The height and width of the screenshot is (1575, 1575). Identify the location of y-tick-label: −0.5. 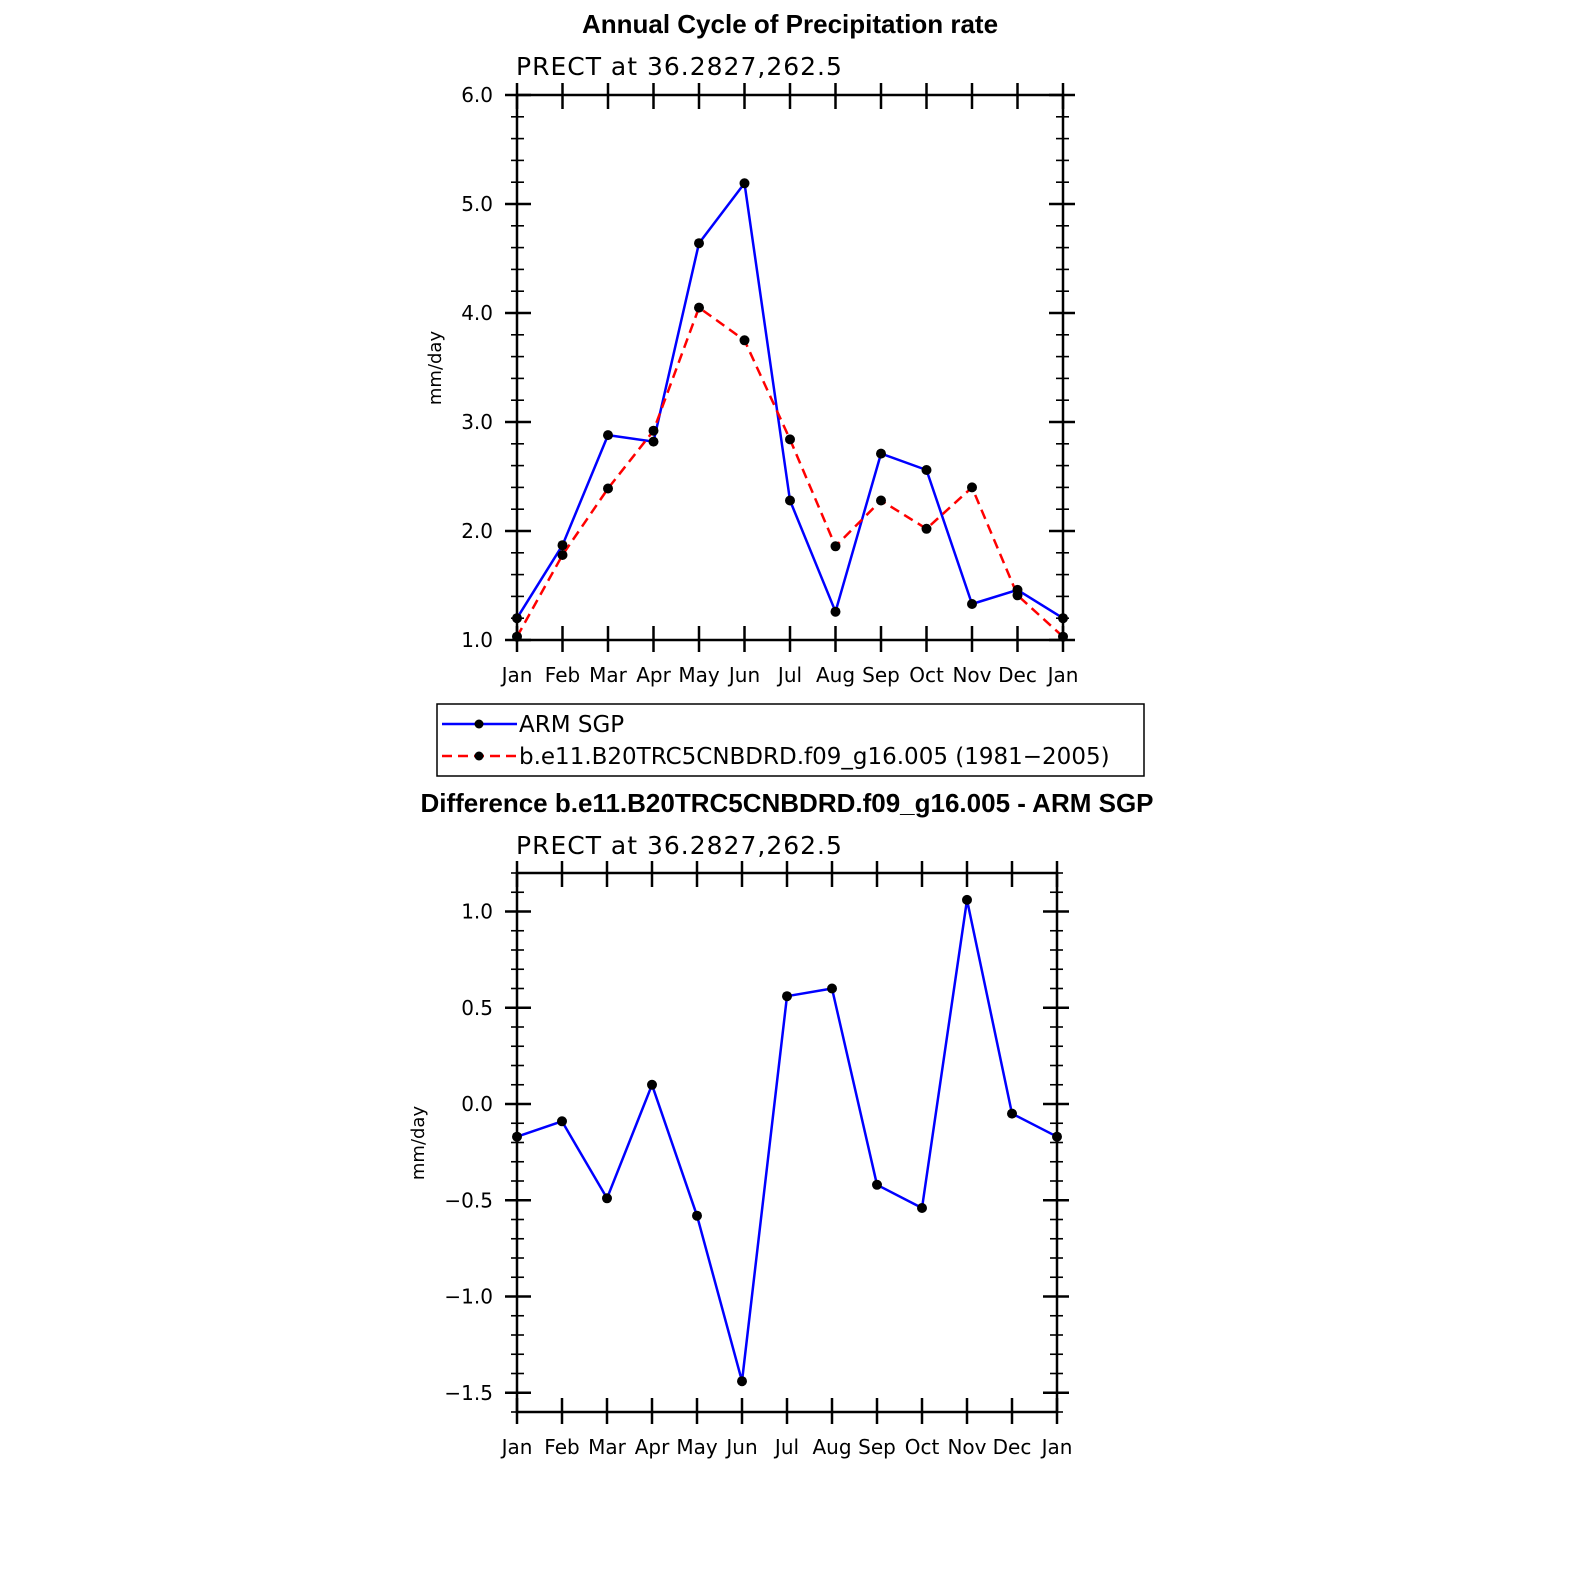
(468, 1200).